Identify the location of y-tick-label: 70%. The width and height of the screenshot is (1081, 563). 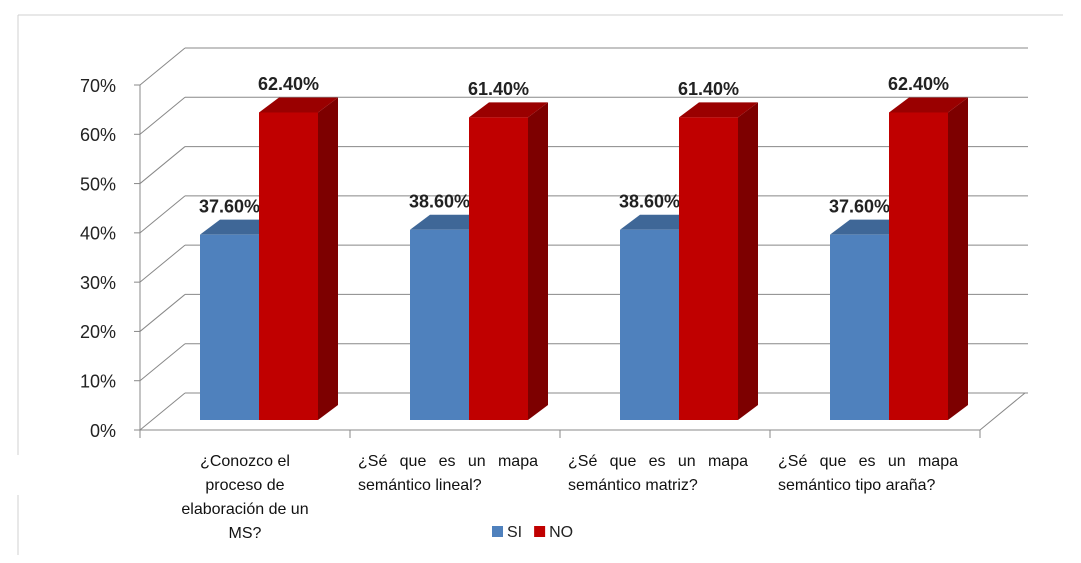
(98, 86).